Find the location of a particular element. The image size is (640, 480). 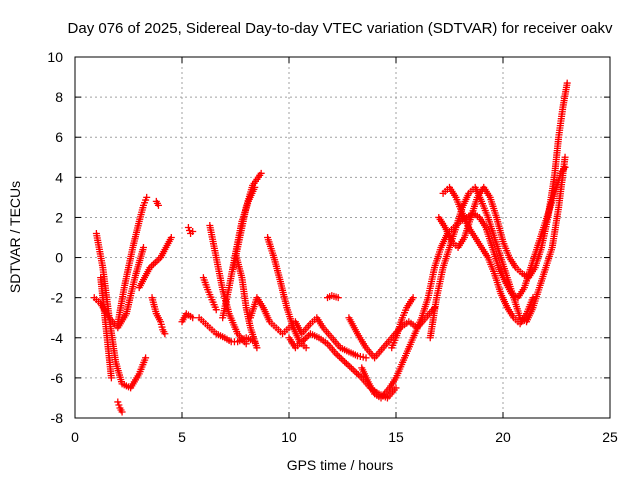

y-tick-label: -2 is located at coordinates (57, 298).